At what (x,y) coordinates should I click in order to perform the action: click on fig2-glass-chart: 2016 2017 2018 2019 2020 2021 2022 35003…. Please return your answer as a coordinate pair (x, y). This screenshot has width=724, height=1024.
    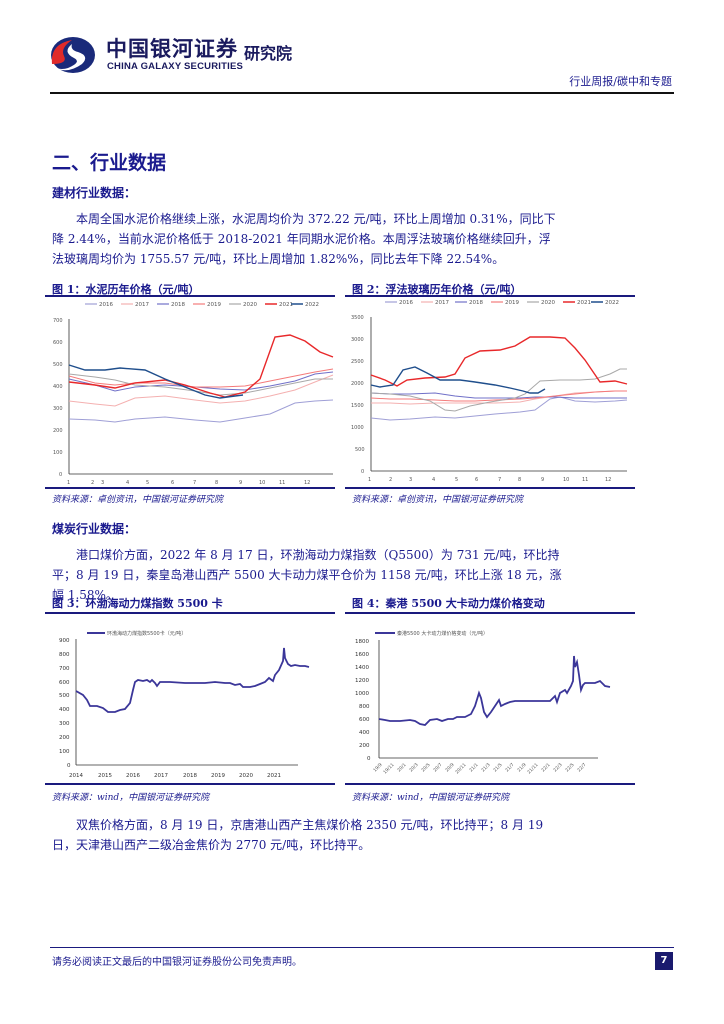
    Looking at the image, I should click on (489, 391).